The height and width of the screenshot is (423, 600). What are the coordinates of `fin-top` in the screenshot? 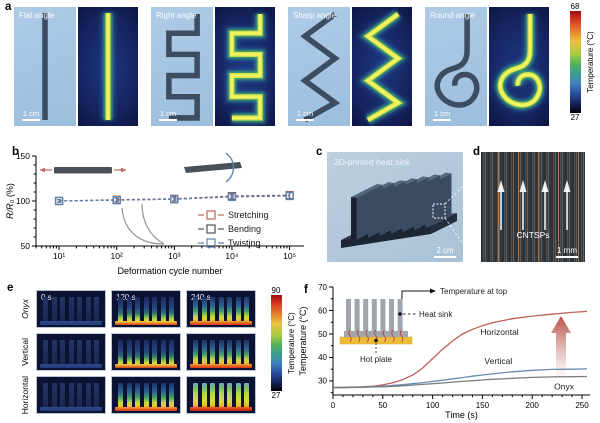 It's located at (367, 191).